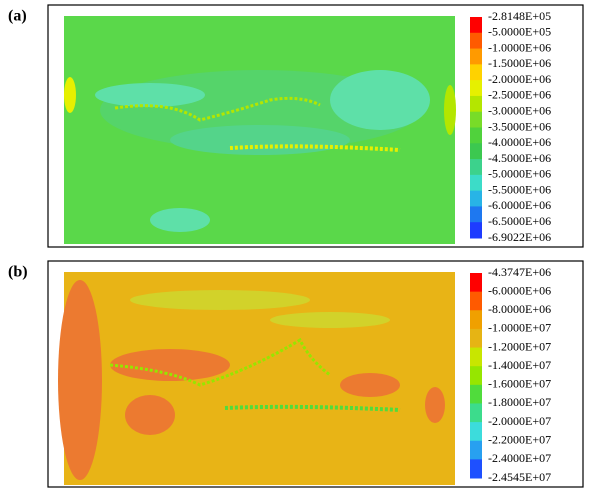 The height and width of the screenshot is (491, 589). What do you see at coordinates (519, 439) in the screenshot?
I see `colorbar-label: -2.2000E+07` at bounding box center [519, 439].